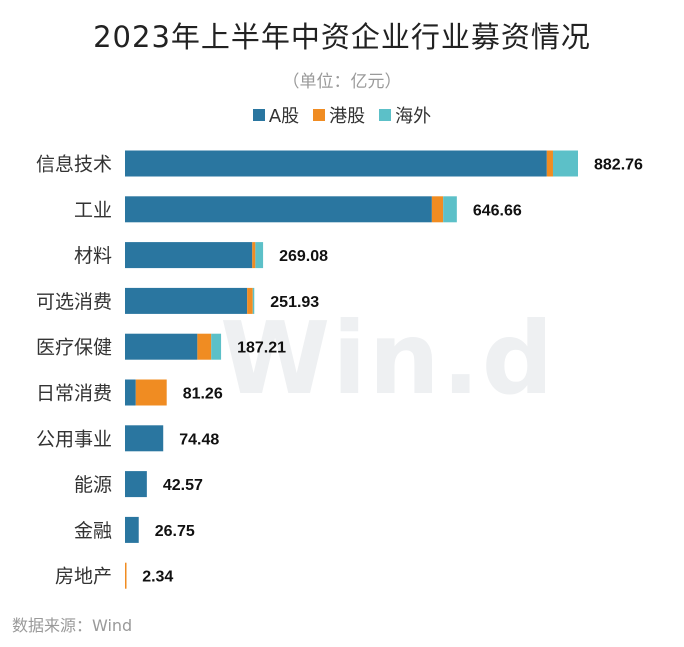  What do you see at coordinates (74, 348) in the screenshot?
I see `category-label: 医疗保健` at bounding box center [74, 348].